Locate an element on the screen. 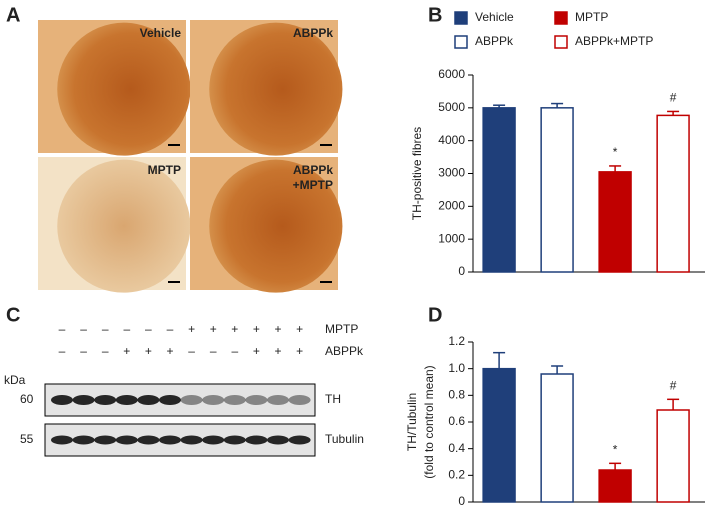 Image resolution: width=709 pixels, height=510 pixels. legend-label: Vehicle is located at coordinates (494, 17).